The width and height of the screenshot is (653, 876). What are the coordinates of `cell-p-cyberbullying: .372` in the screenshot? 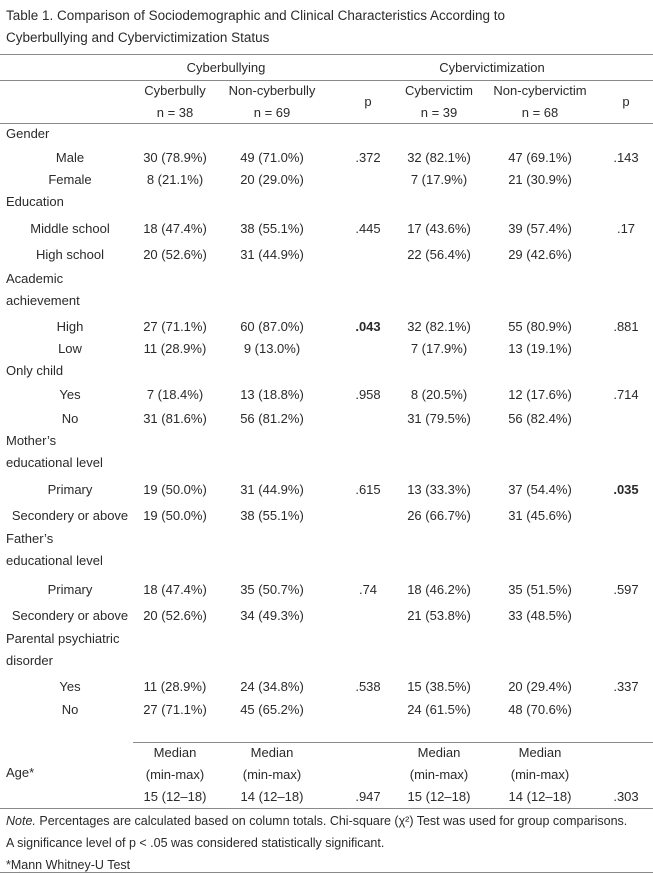 It's located at (368, 157).